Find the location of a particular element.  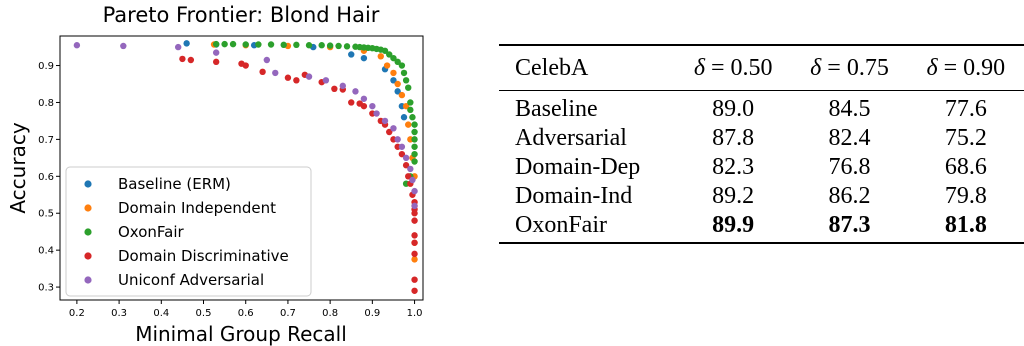

x-tick-label: 0.6 is located at coordinates (246, 313).